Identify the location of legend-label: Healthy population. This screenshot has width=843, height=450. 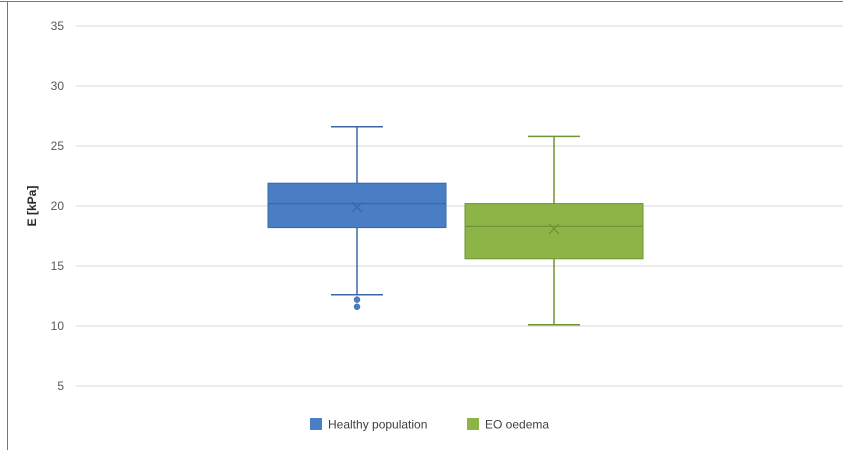
(377, 425).